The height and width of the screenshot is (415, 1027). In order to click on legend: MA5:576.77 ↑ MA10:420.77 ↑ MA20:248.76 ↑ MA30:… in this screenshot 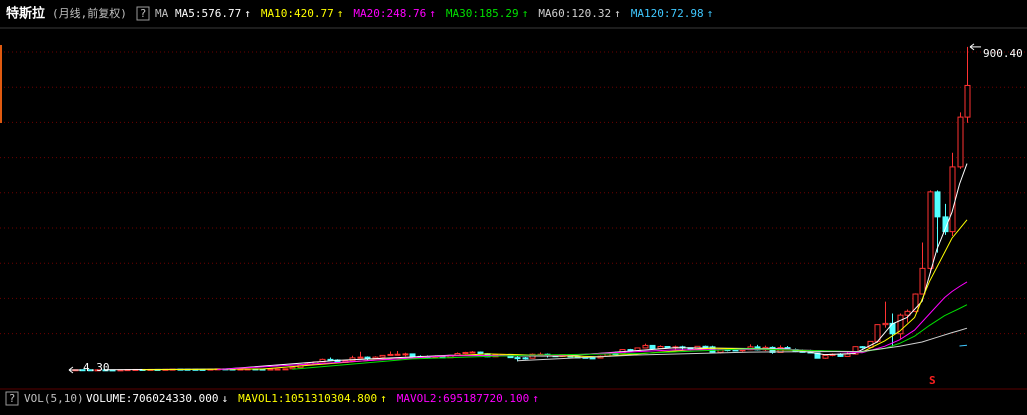, I will do `click(444, 13)`.